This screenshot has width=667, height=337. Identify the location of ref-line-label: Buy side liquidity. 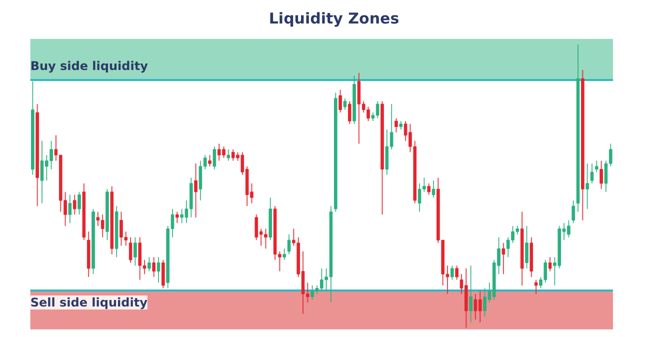
(89, 65).